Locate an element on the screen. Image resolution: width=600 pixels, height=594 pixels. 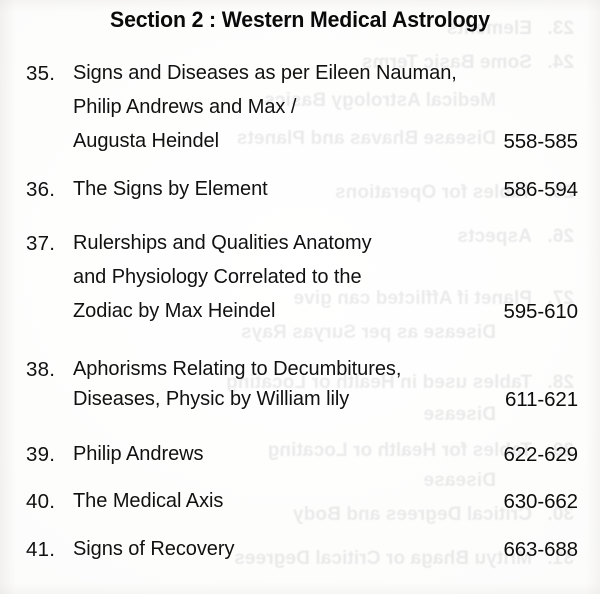
toc-entry-number: 38. is located at coordinates (41, 369).